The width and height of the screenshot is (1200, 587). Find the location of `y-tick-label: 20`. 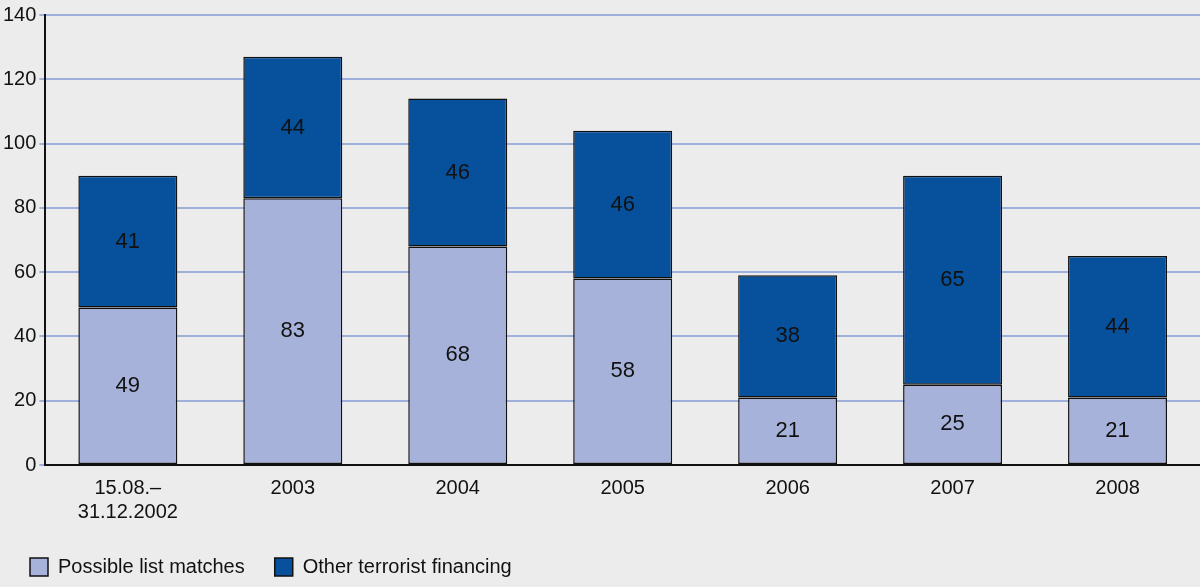

y-tick-label: 20 is located at coordinates (25, 399).